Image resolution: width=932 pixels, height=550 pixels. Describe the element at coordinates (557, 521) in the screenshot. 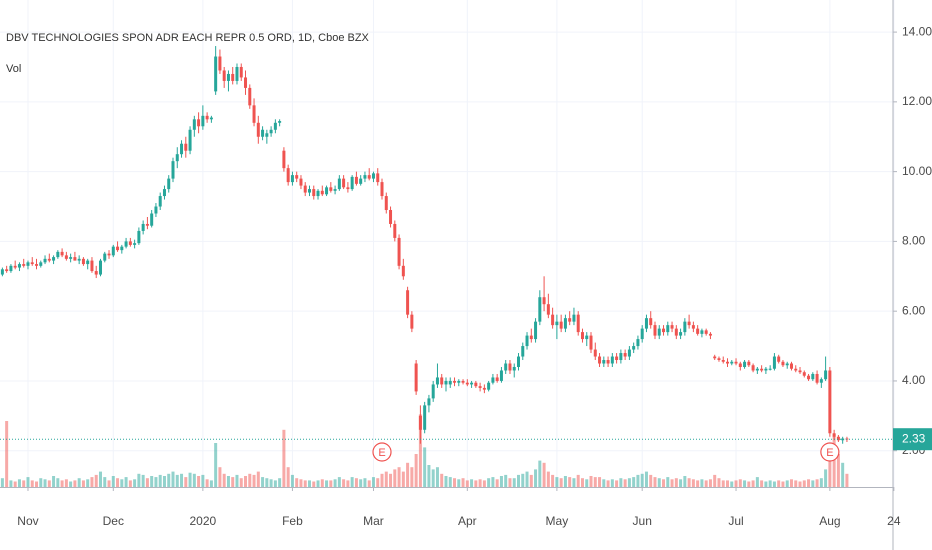

I see `x-tick-label: May` at that location.